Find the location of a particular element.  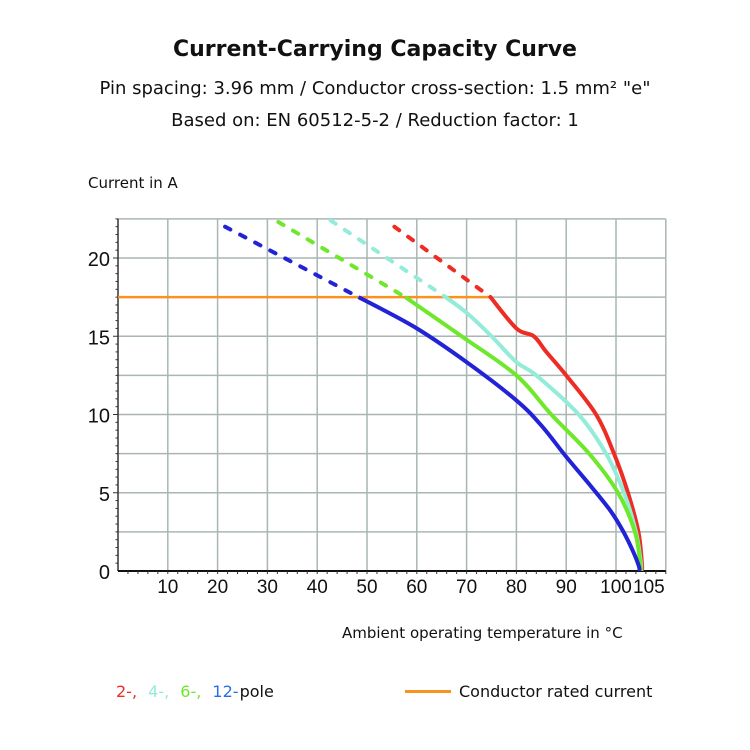

legend-poles: 2-, 4-, 6-, 12-pole is located at coordinates (198, 691).